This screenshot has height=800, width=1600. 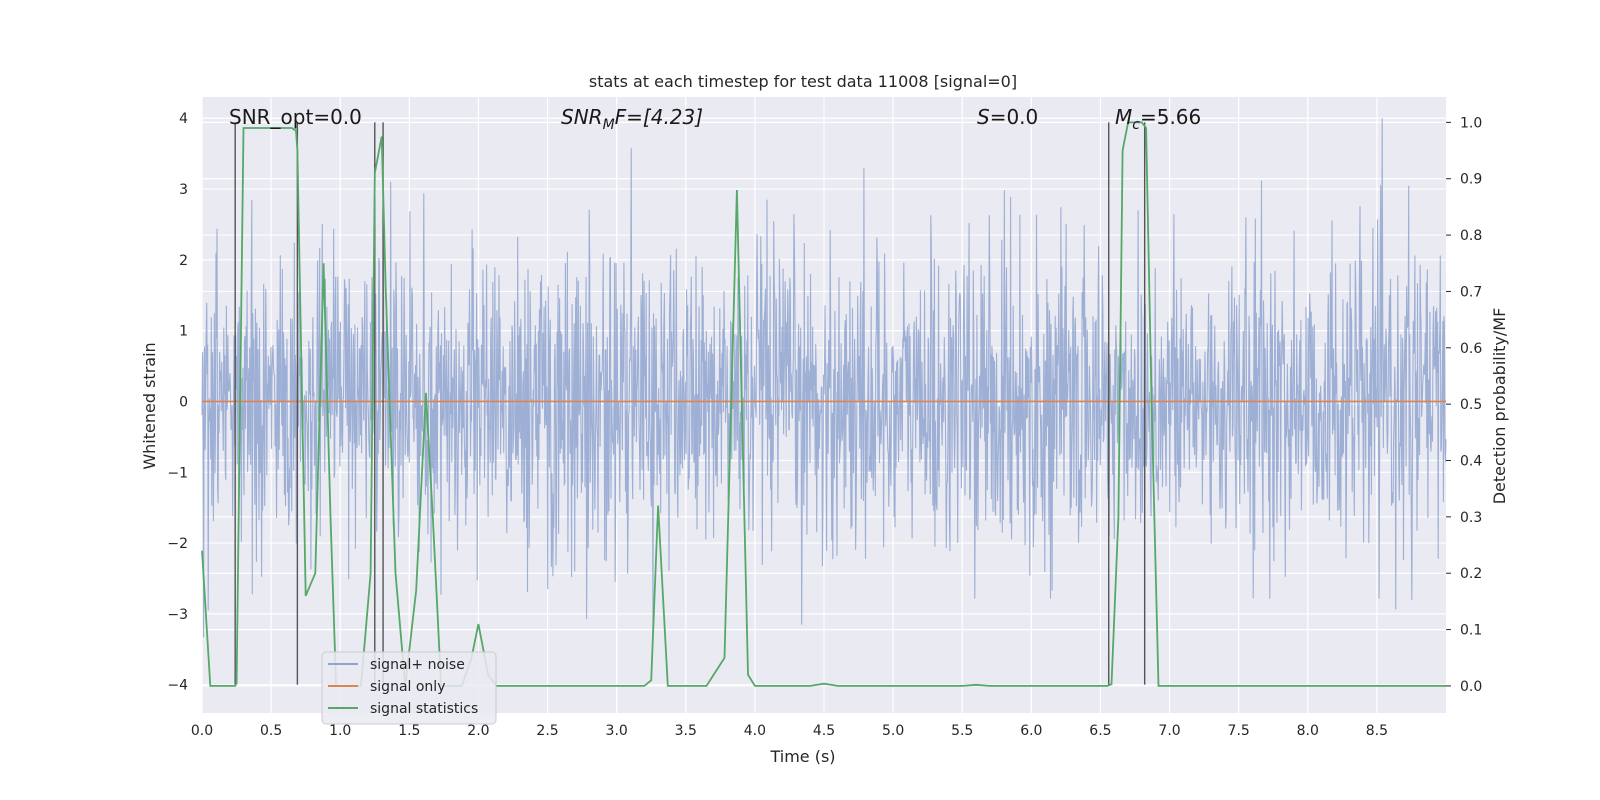 What do you see at coordinates (1471, 687) in the screenshot?
I see `y-right-tick-label: 0.0` at bounding box center [1471, 687].